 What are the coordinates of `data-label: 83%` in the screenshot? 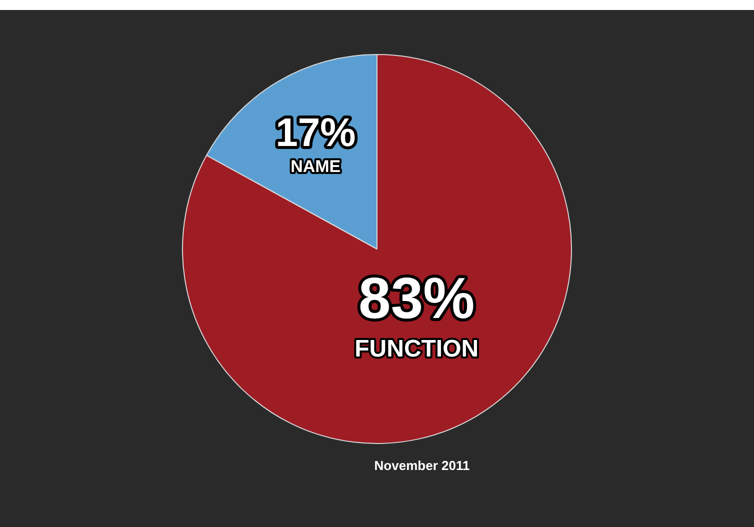 It's located at (416, 298).